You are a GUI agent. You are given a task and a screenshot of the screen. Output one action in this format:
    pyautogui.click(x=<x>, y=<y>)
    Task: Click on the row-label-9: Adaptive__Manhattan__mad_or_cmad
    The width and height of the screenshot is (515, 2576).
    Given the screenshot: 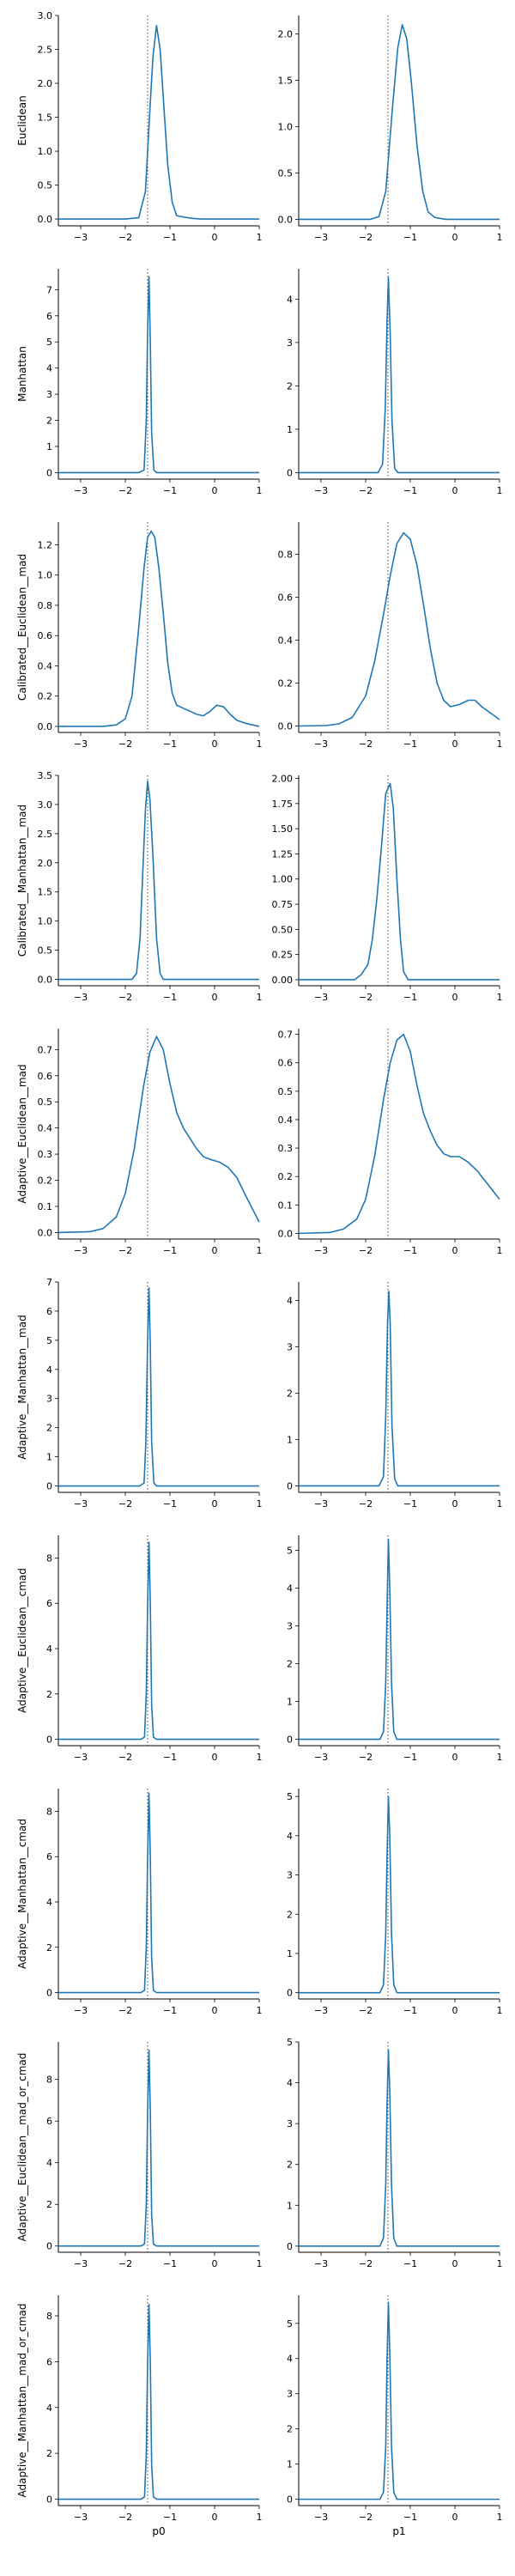 What is the action you would take?
    pyautogui.click(x=22, y=2401)
    